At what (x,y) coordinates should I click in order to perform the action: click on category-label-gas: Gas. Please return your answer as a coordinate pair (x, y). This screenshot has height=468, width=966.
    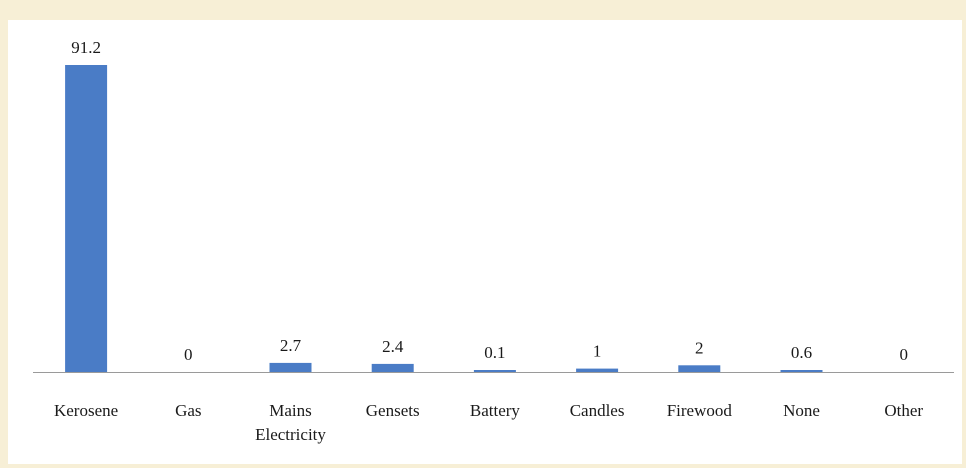
    Looking at the image, I should click on (188, 410).